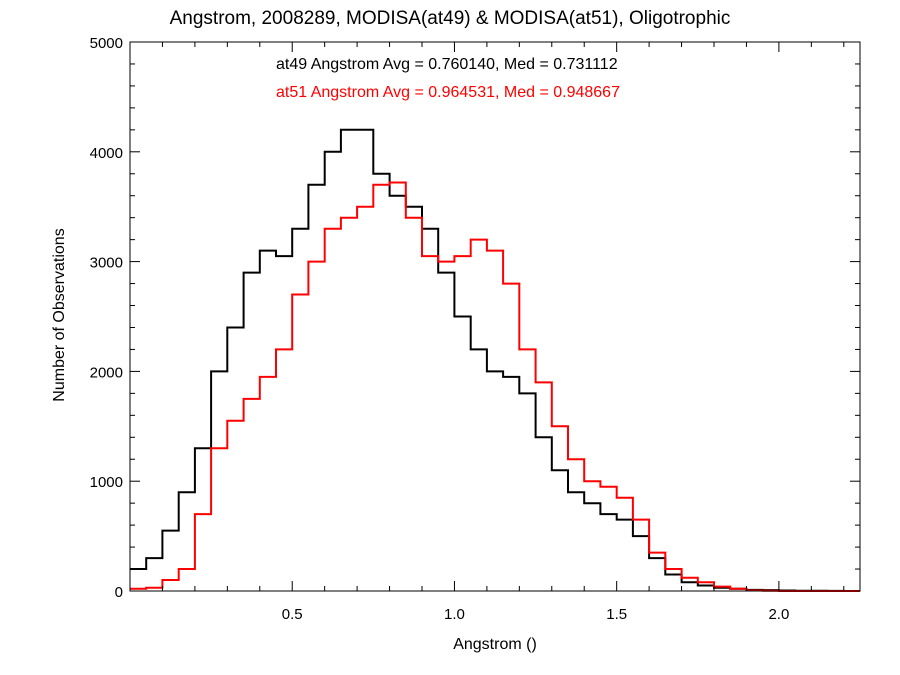  I want to click on y-axis-label: Number of Observations, so click(59, 315).